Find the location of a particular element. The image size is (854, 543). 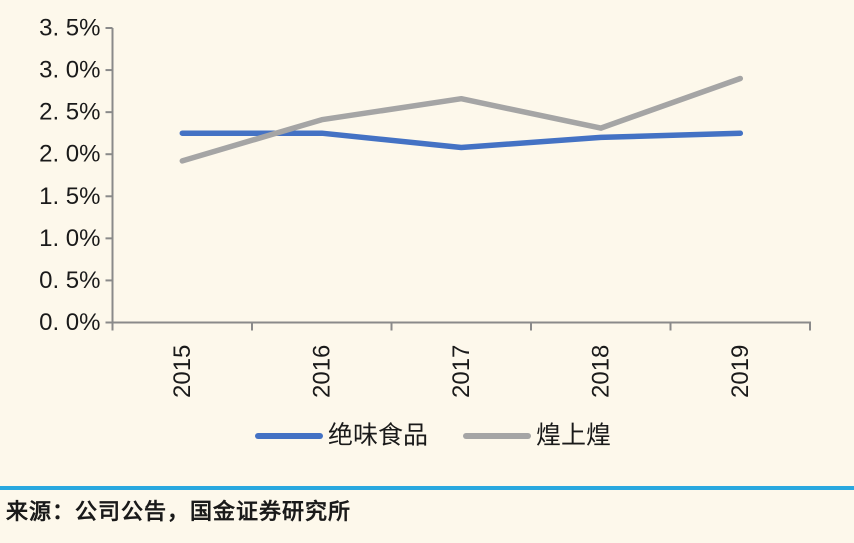

legend: 绝味食品 煌上煌 is located at coordinates (433, 436).